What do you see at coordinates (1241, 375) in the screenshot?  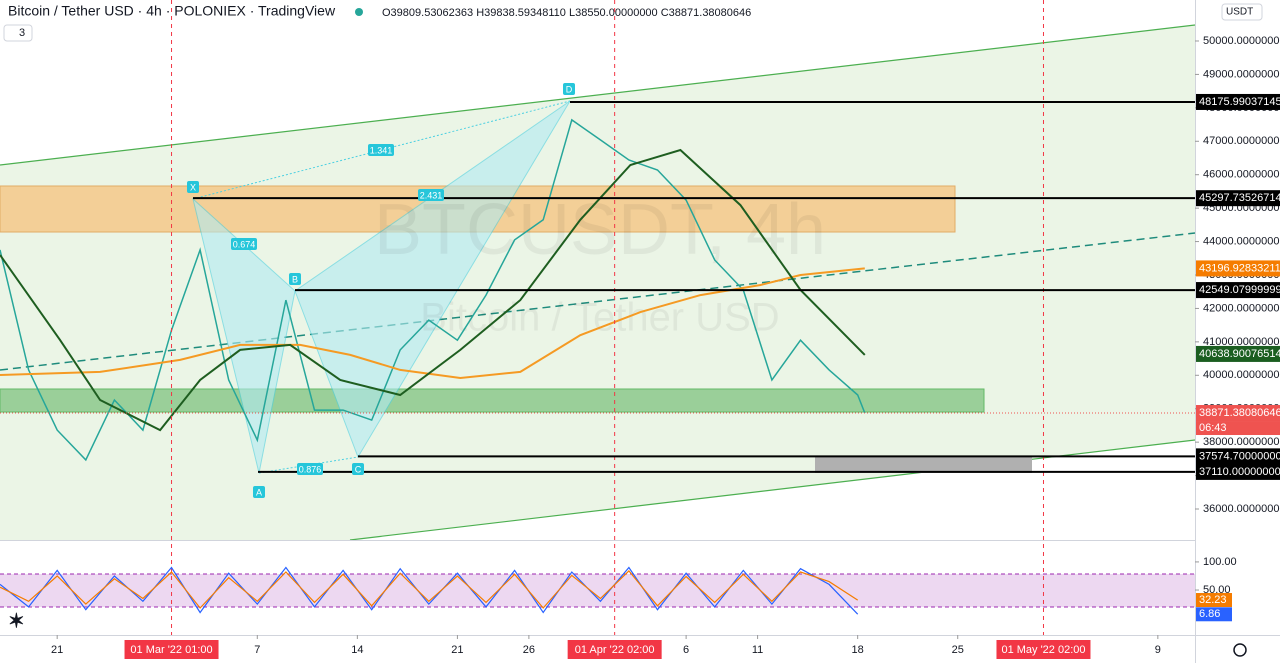 I see `y-tick-label: 40000.00000000` at bounding box center [1241, 375].